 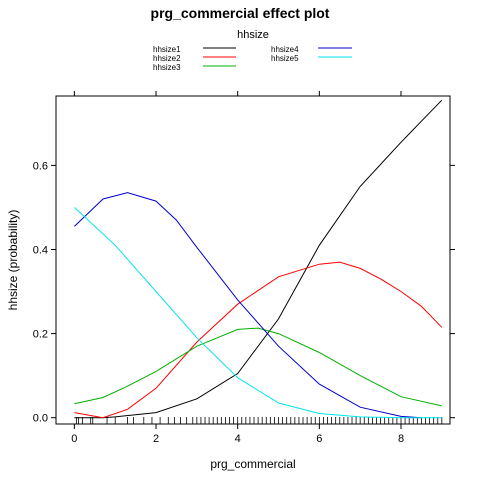 What do you see at coordinates (285, 49) in the screenshot?
I see `legend-label-hhsize4: hhsize4` at bounding box center [285, 49].